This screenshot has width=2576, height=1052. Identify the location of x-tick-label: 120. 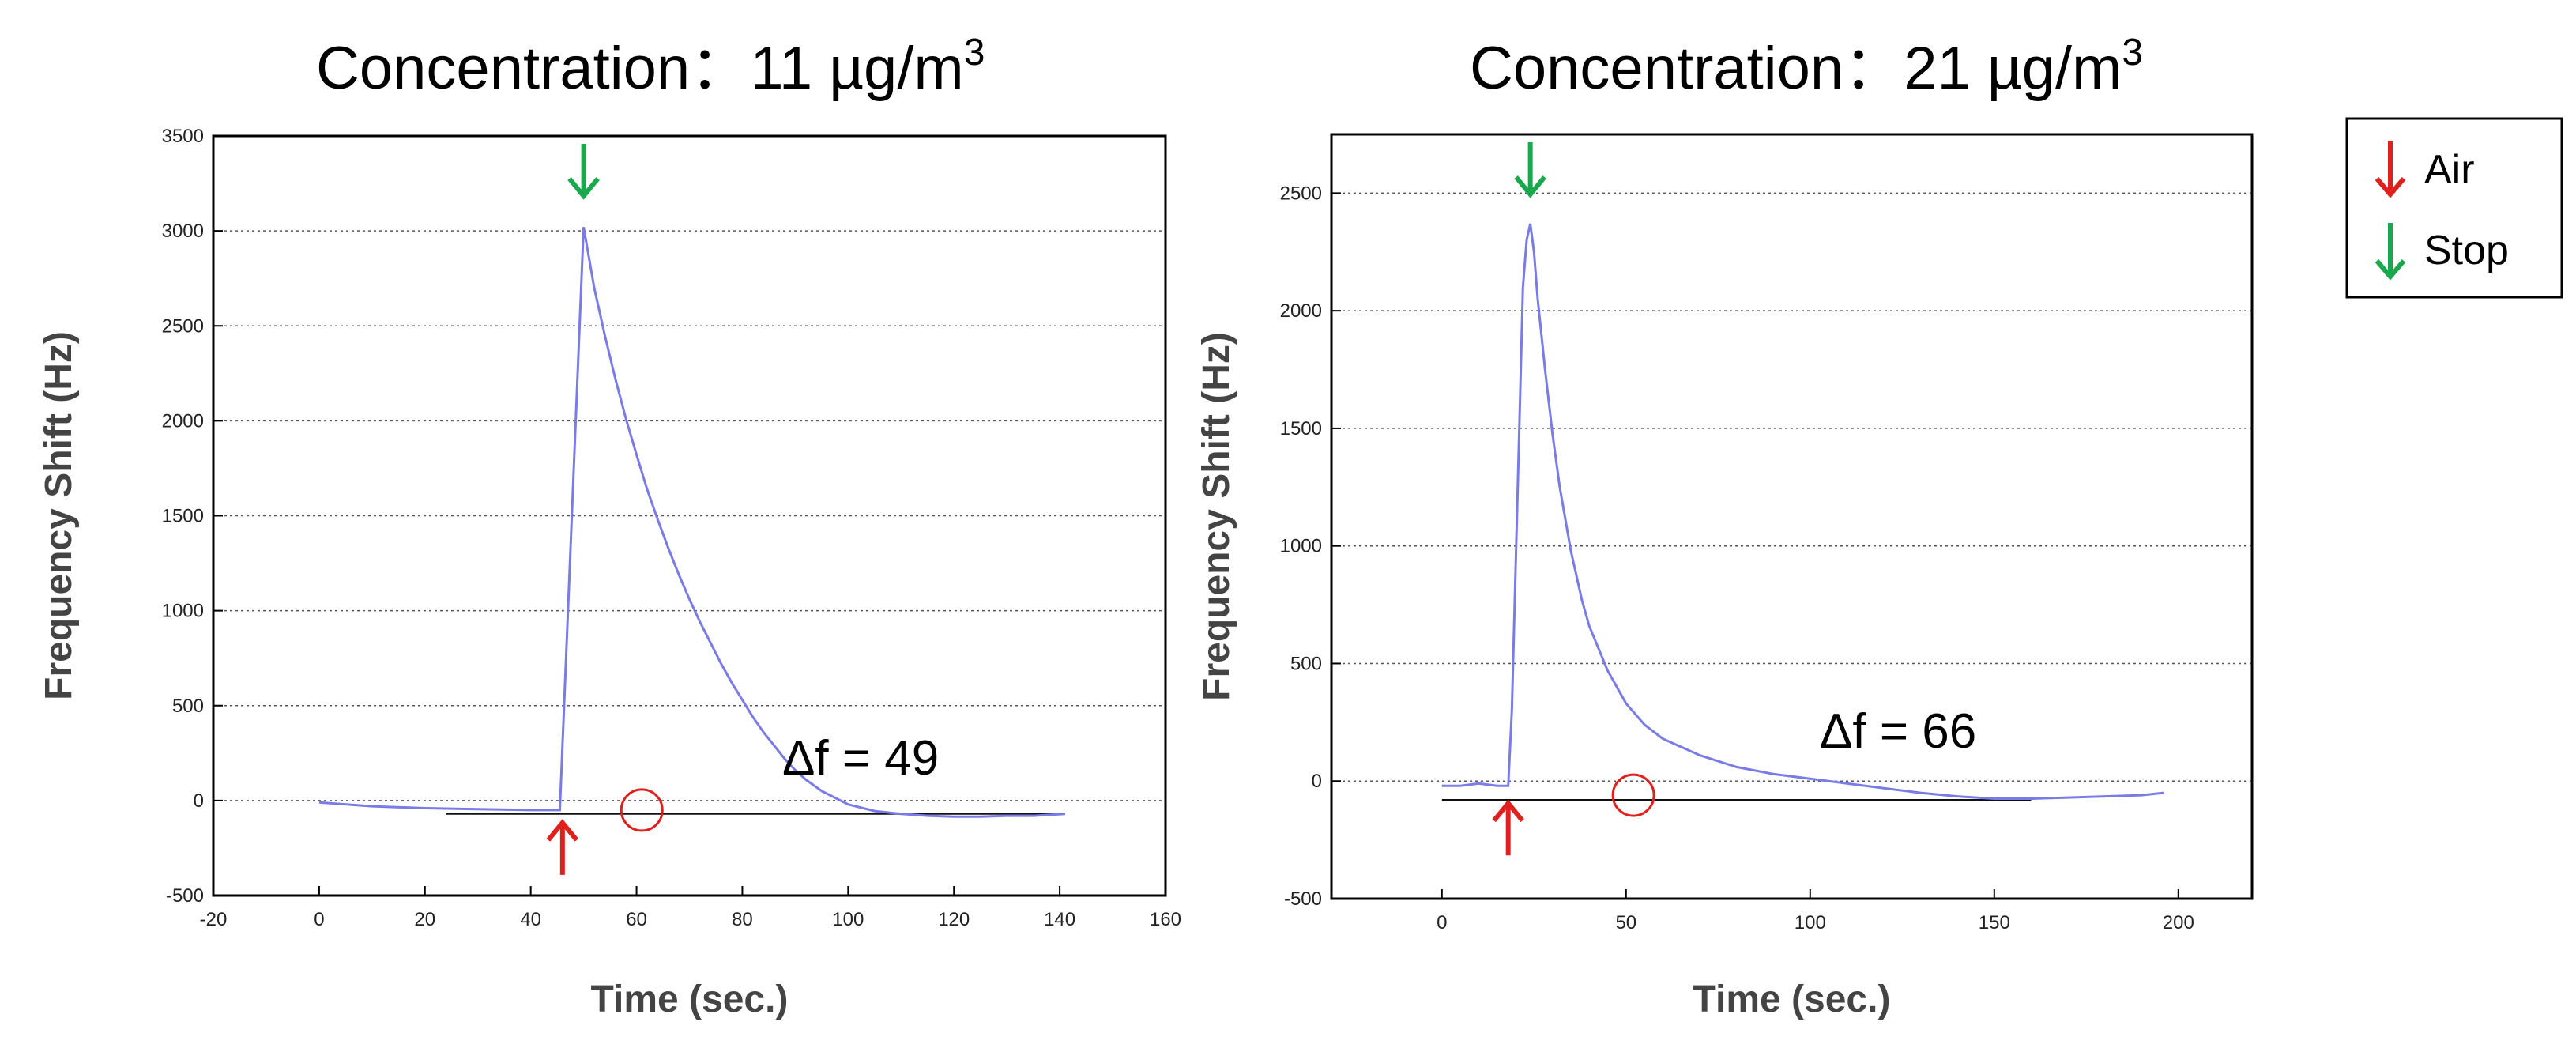
(954, 919).